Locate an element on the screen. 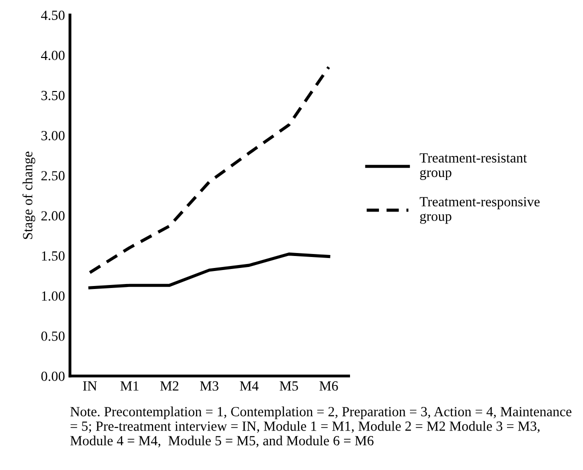  line-series is located at coordinates (209, 271).